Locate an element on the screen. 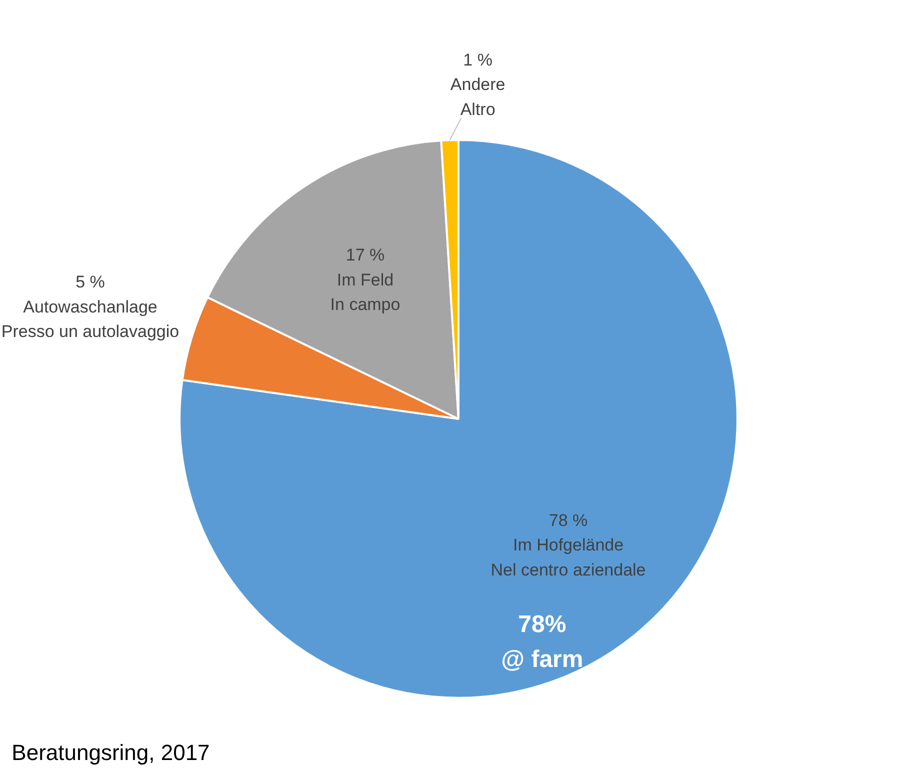  slice-label: Andere Altro is located at coordinates (478, 97).